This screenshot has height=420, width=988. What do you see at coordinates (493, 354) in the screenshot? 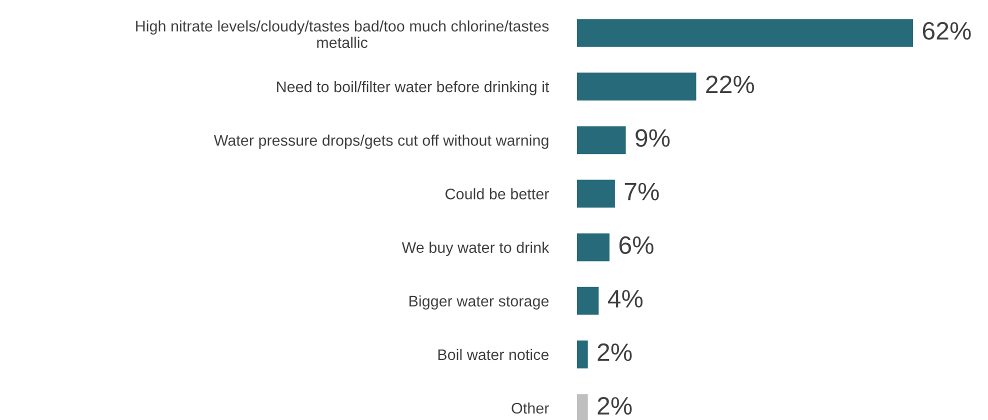
I see `y-tick-label: Boil water notice` at bounding box center [493, 354].